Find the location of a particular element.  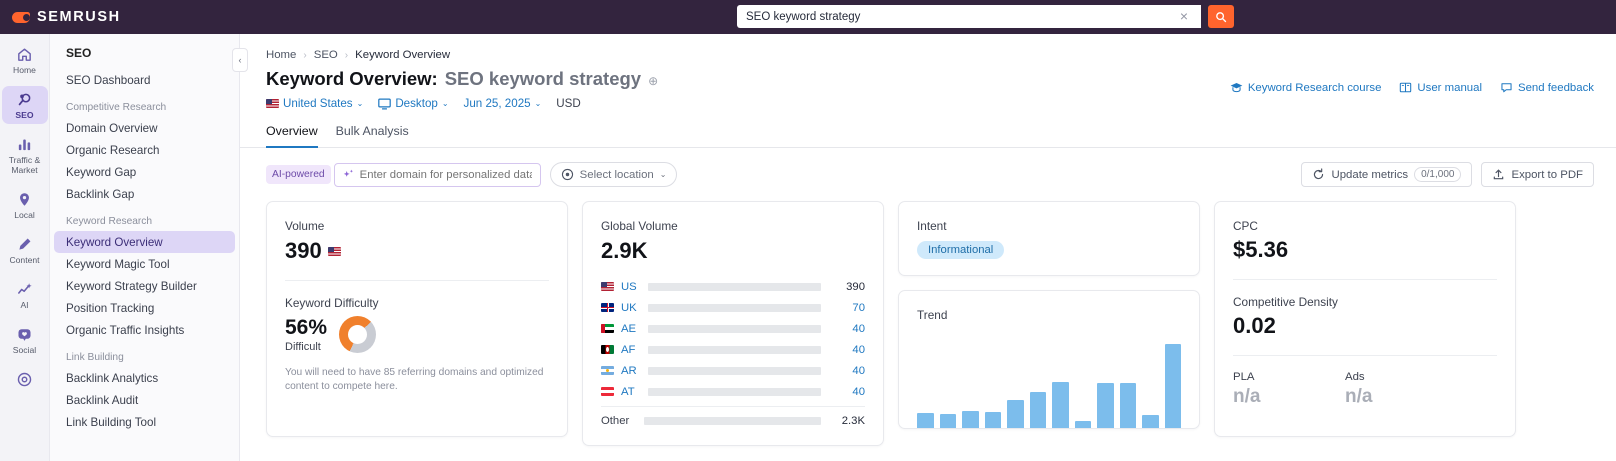

toolbar-actions: Update metrics 0/1,000 Export to PDF is located at coordinates (1447, 174).